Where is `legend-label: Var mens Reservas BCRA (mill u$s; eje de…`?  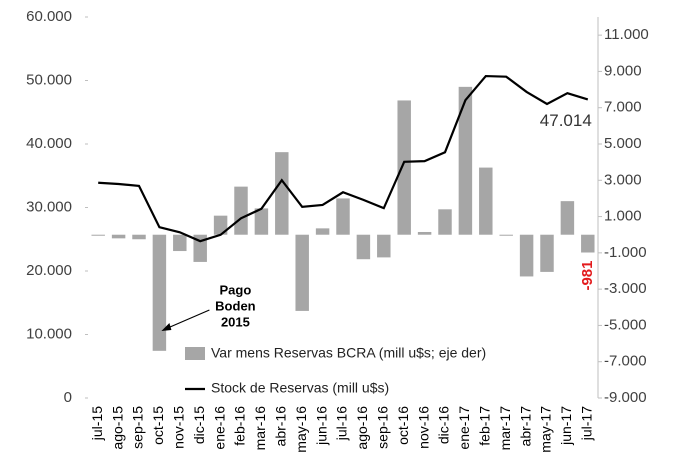 legend-label: Var mens Reservas BCRA (mill u$s; eje de… is located at coordinates (348, 353).